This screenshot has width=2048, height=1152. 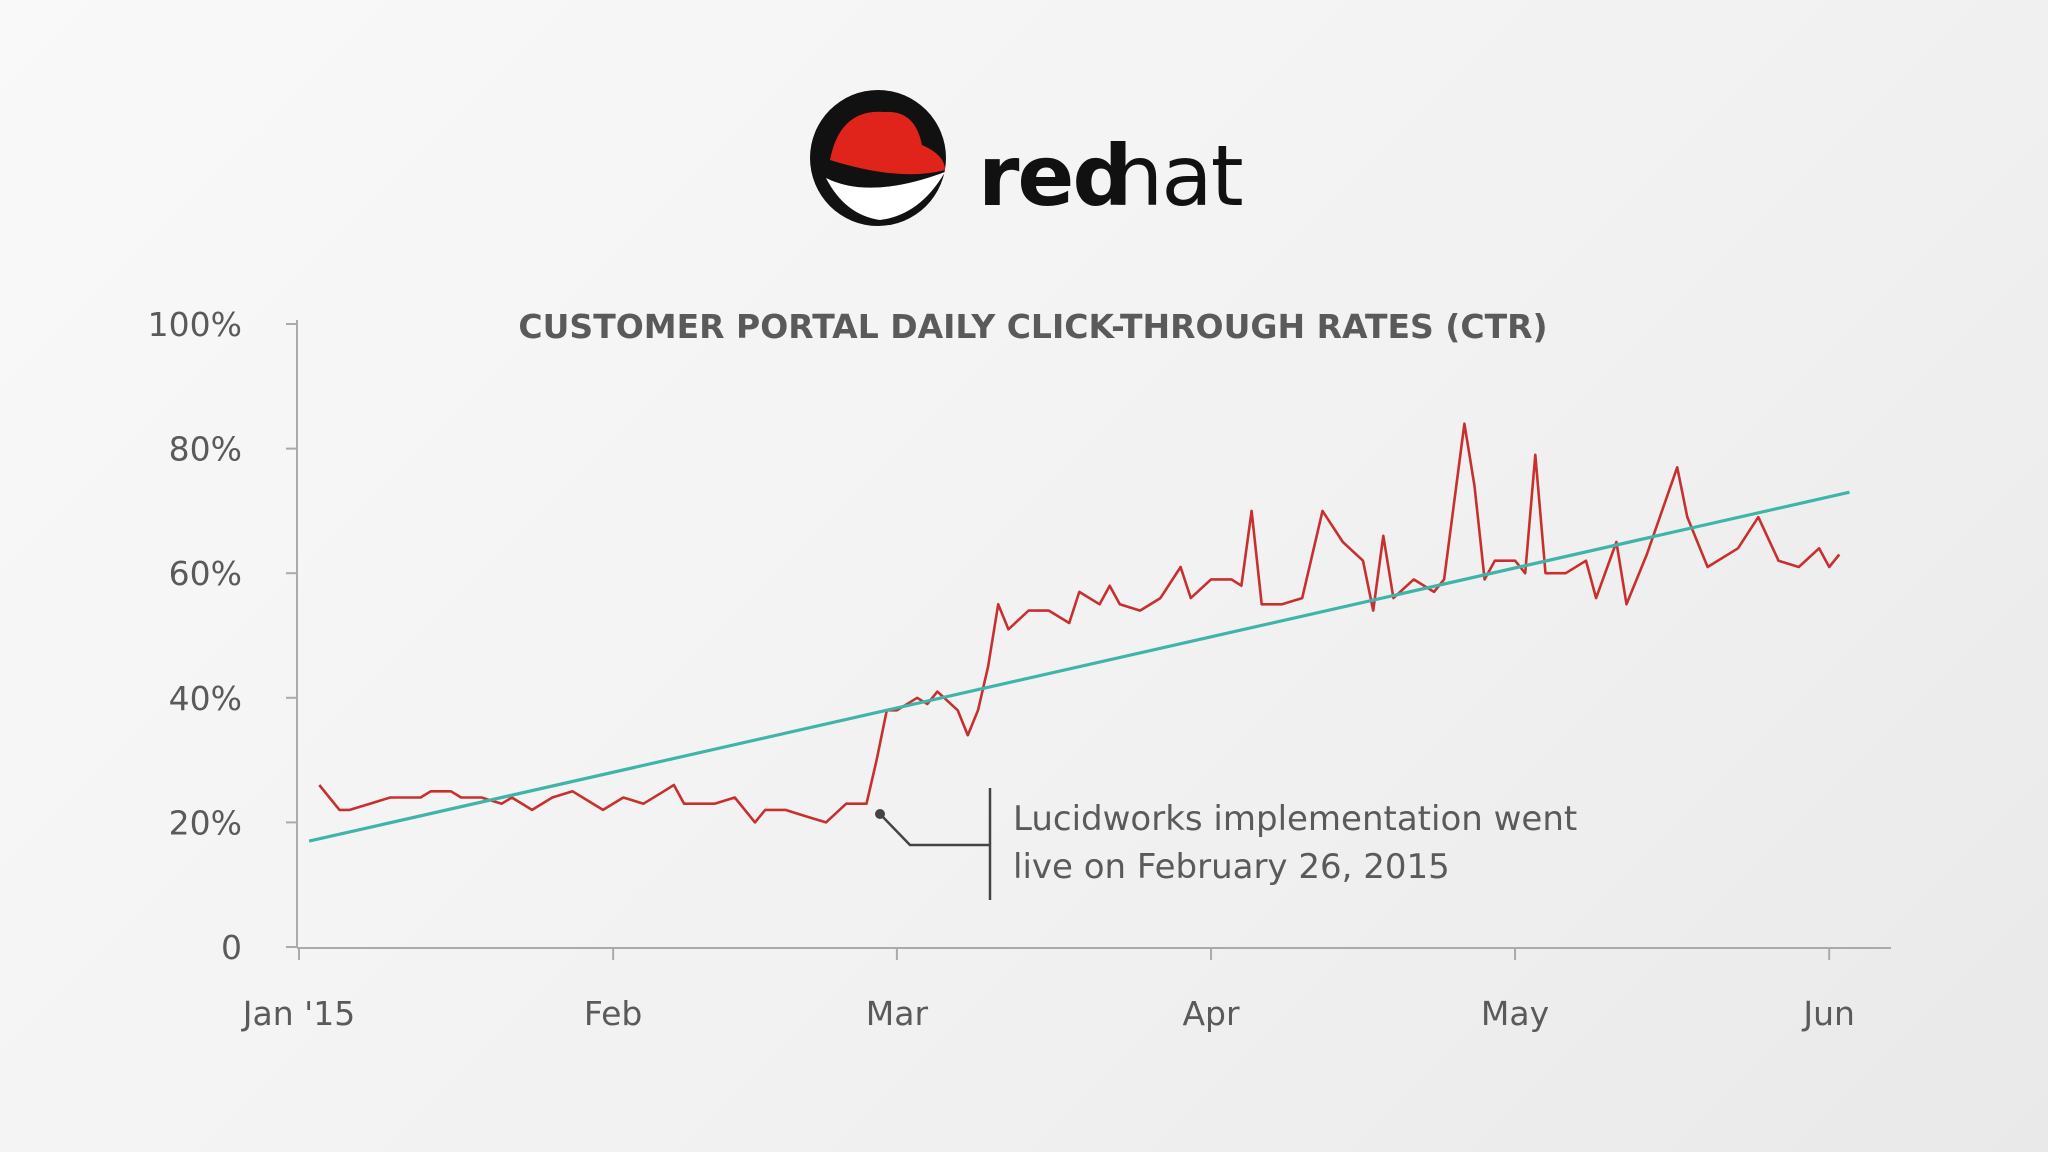 I want to click on annotation-text: Lucidworks implementation went, so click(x=1295, y=819).